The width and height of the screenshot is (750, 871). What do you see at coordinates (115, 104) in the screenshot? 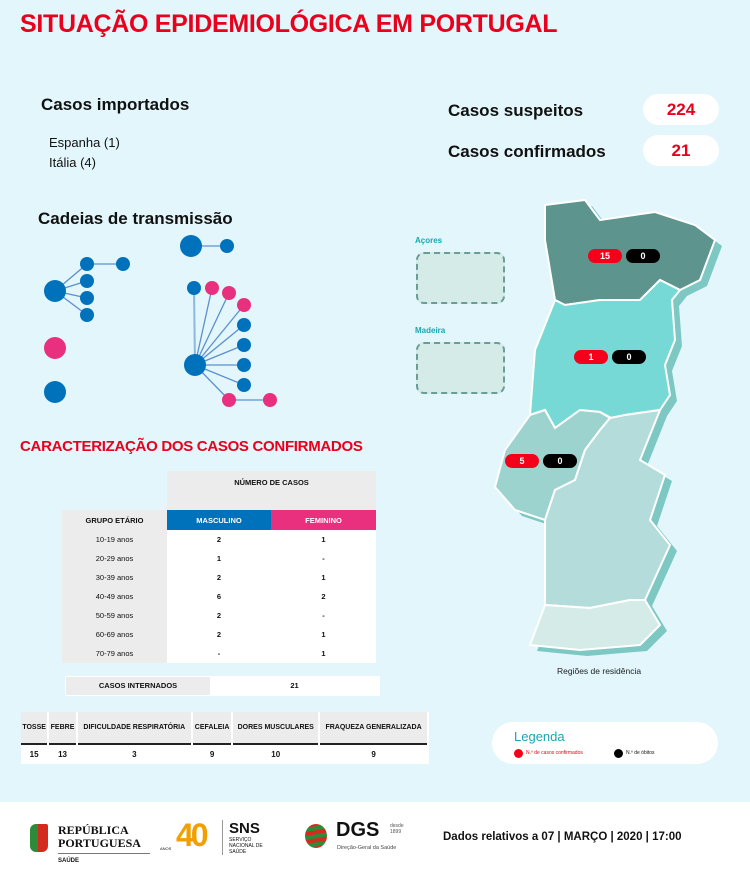
I see `imported-heading: Casos importados` at bounding box center [115, 104].